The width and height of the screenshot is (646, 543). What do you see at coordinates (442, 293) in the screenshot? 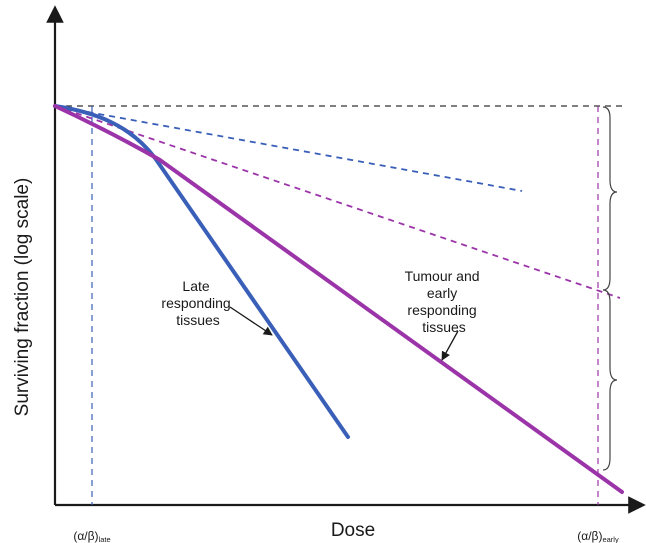
I see `annotation-early-line-2: early` at bounding box center [442, 293].